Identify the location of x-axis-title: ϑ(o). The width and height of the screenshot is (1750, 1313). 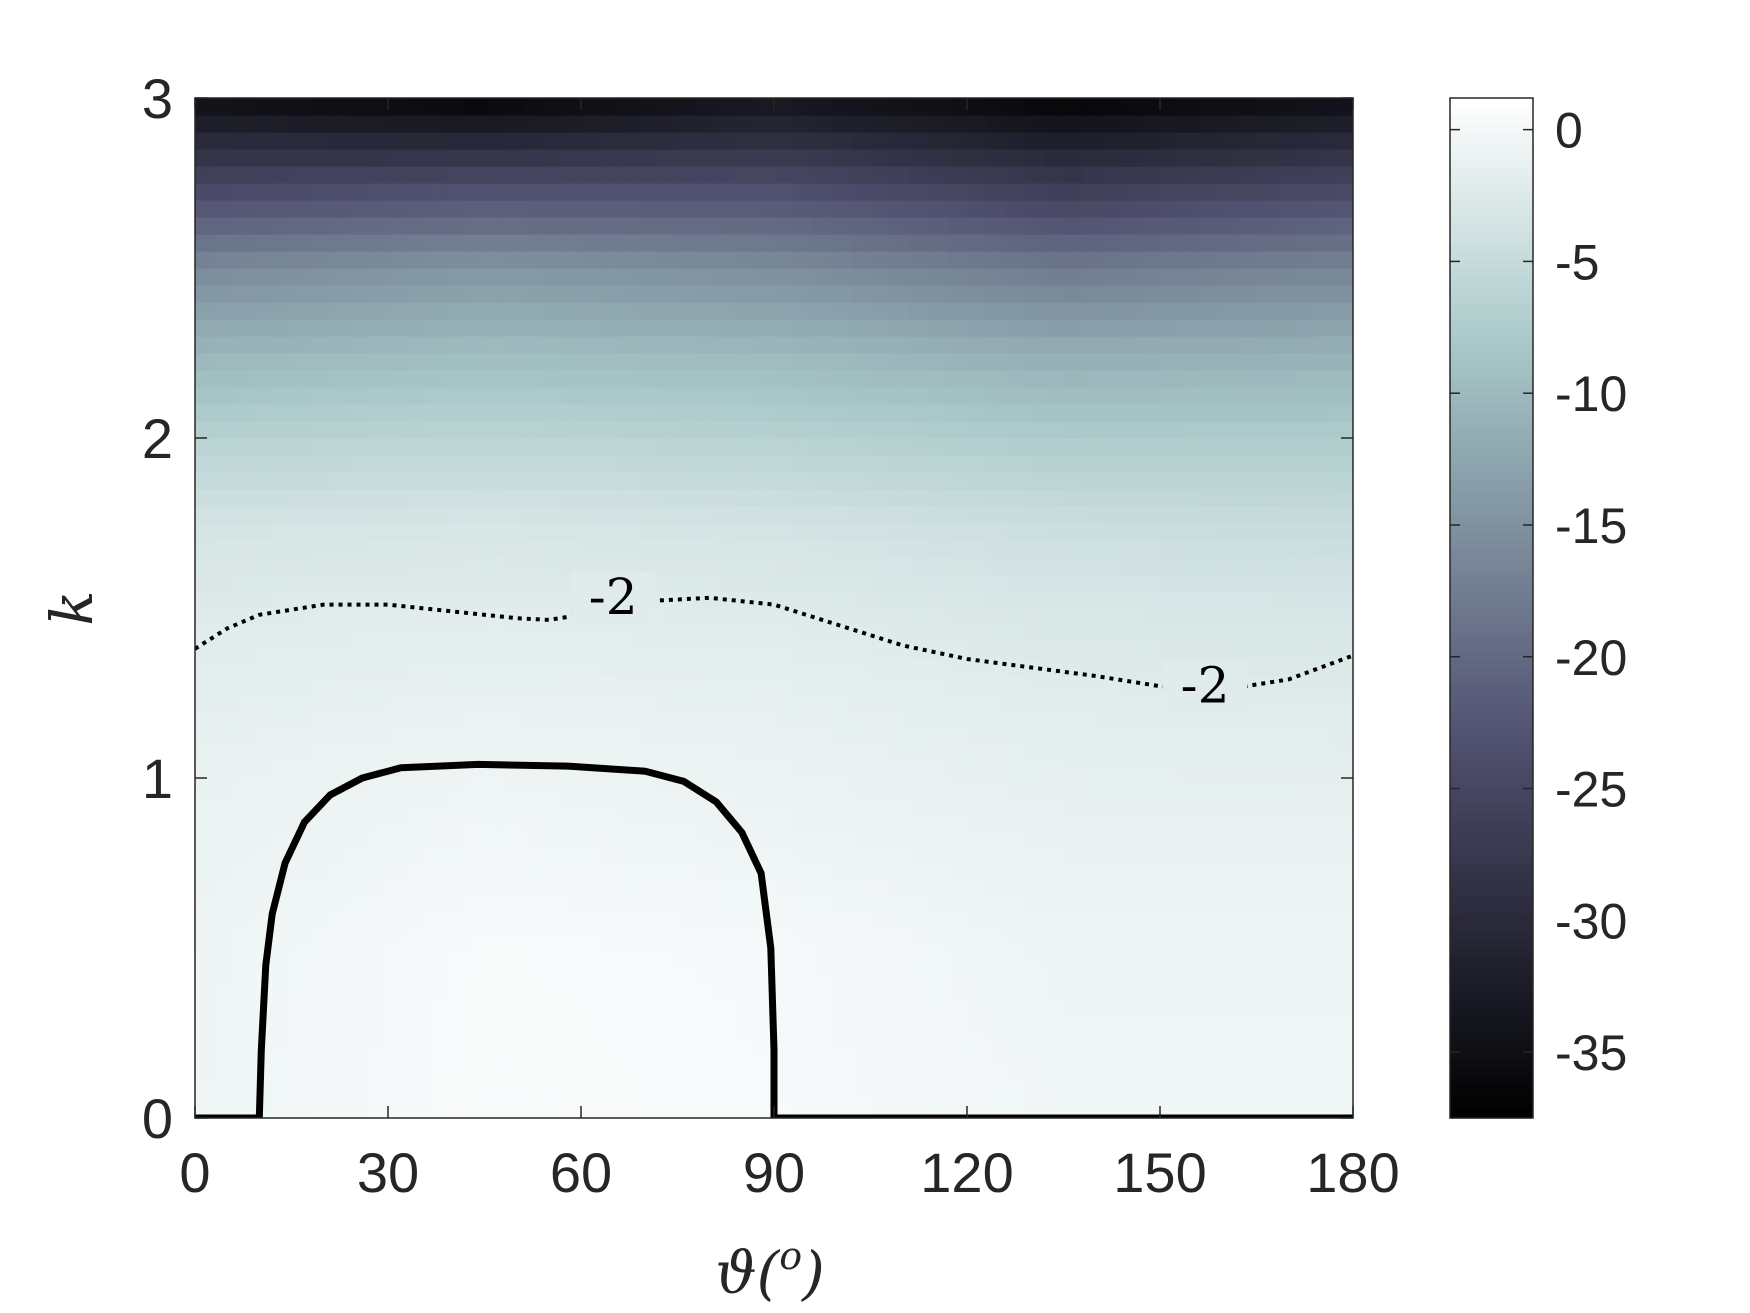
(770, 1270).